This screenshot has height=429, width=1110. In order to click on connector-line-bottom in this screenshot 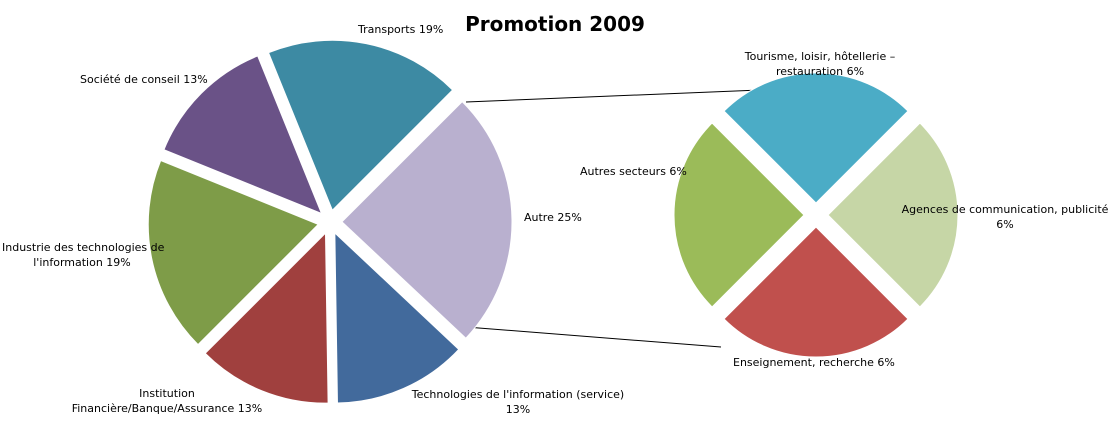, I will do `click(593, 337)`.